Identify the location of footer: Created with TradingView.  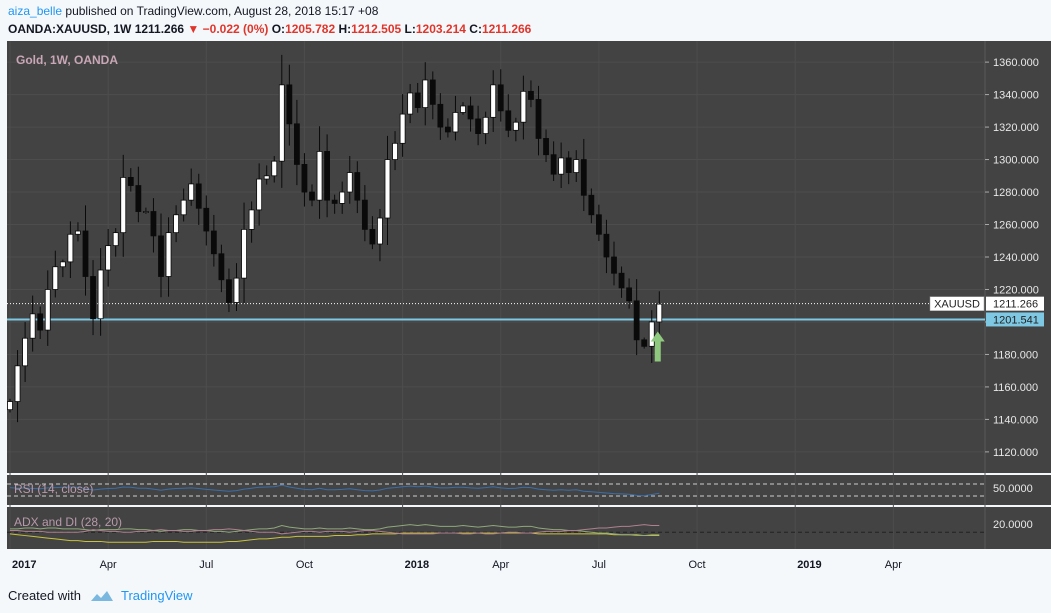
(100, 595).